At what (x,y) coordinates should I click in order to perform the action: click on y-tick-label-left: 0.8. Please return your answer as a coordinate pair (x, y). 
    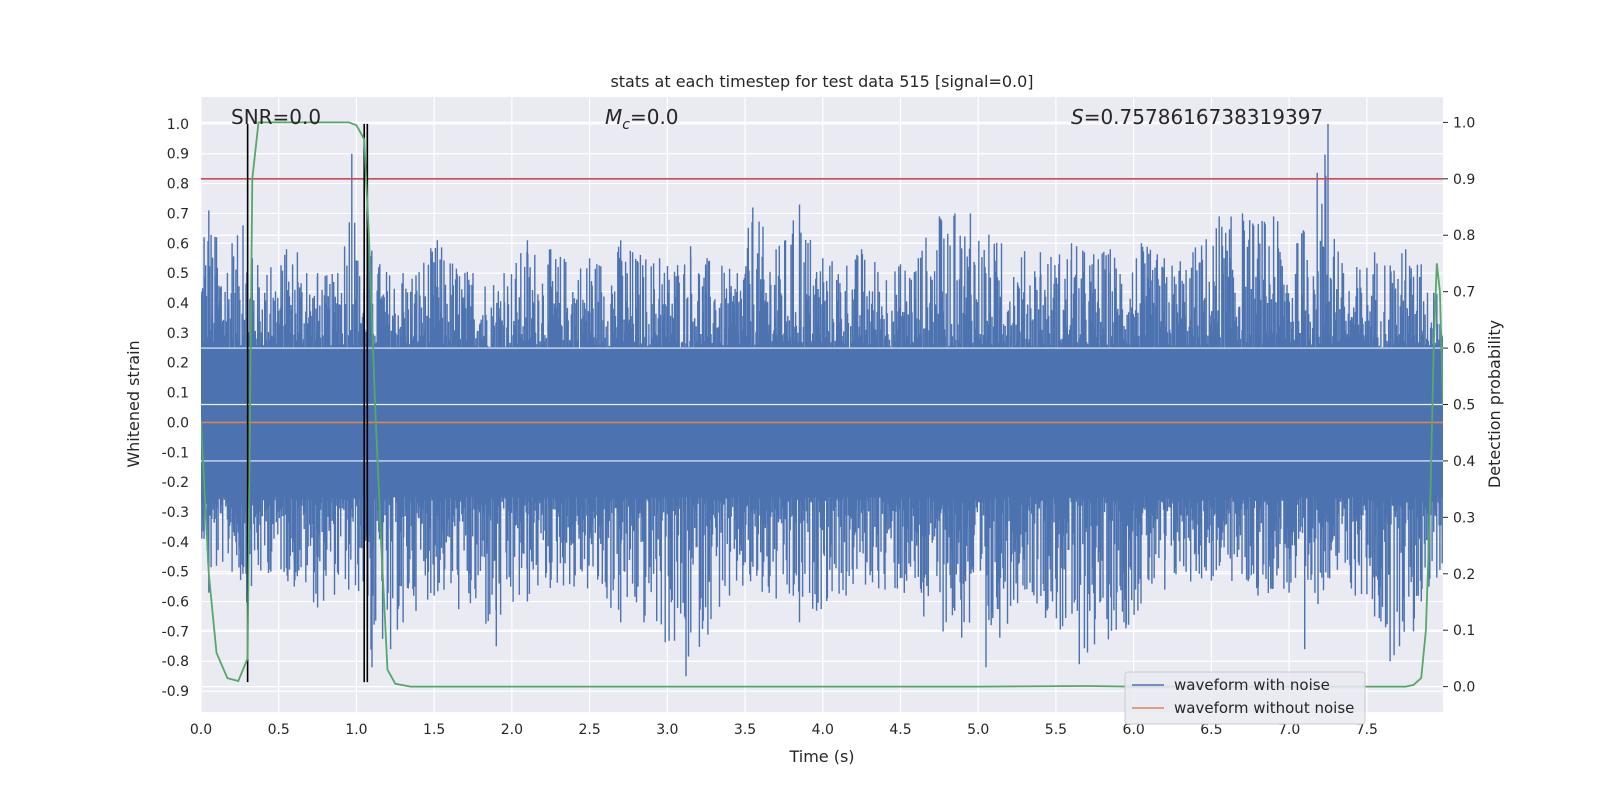
    Looking at the image, I should click on (178, 185).